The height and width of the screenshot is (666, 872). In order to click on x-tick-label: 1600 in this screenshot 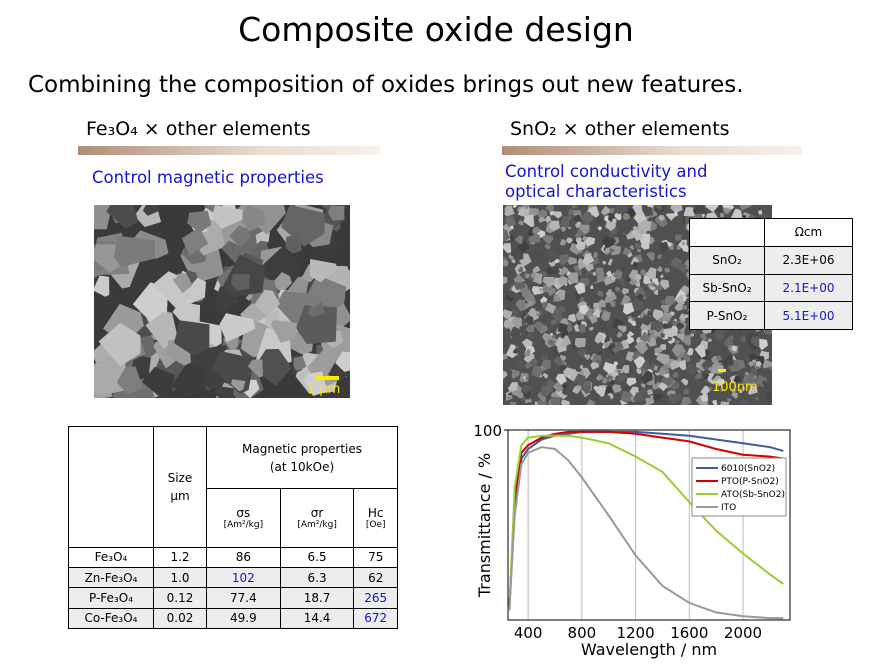, I will do `click(689, 633)`.